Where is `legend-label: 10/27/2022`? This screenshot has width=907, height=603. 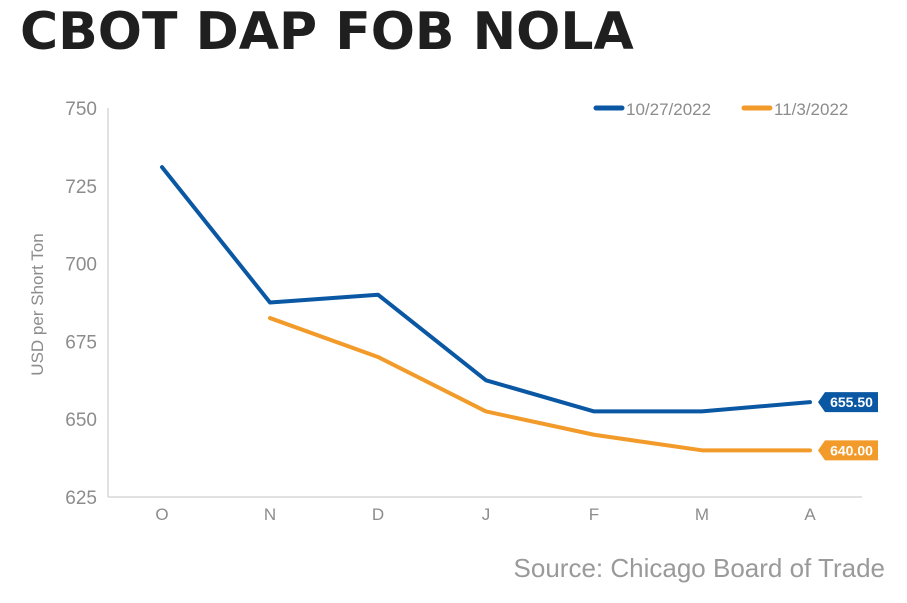
legend-label: 10/27/2022 is located at coordinates (668, 109).